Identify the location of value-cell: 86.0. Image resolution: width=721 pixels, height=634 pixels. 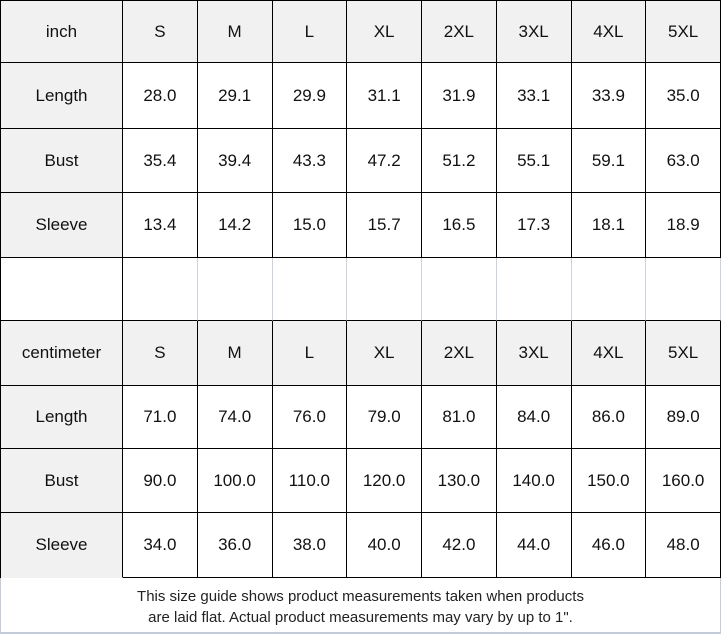
(609, 417).